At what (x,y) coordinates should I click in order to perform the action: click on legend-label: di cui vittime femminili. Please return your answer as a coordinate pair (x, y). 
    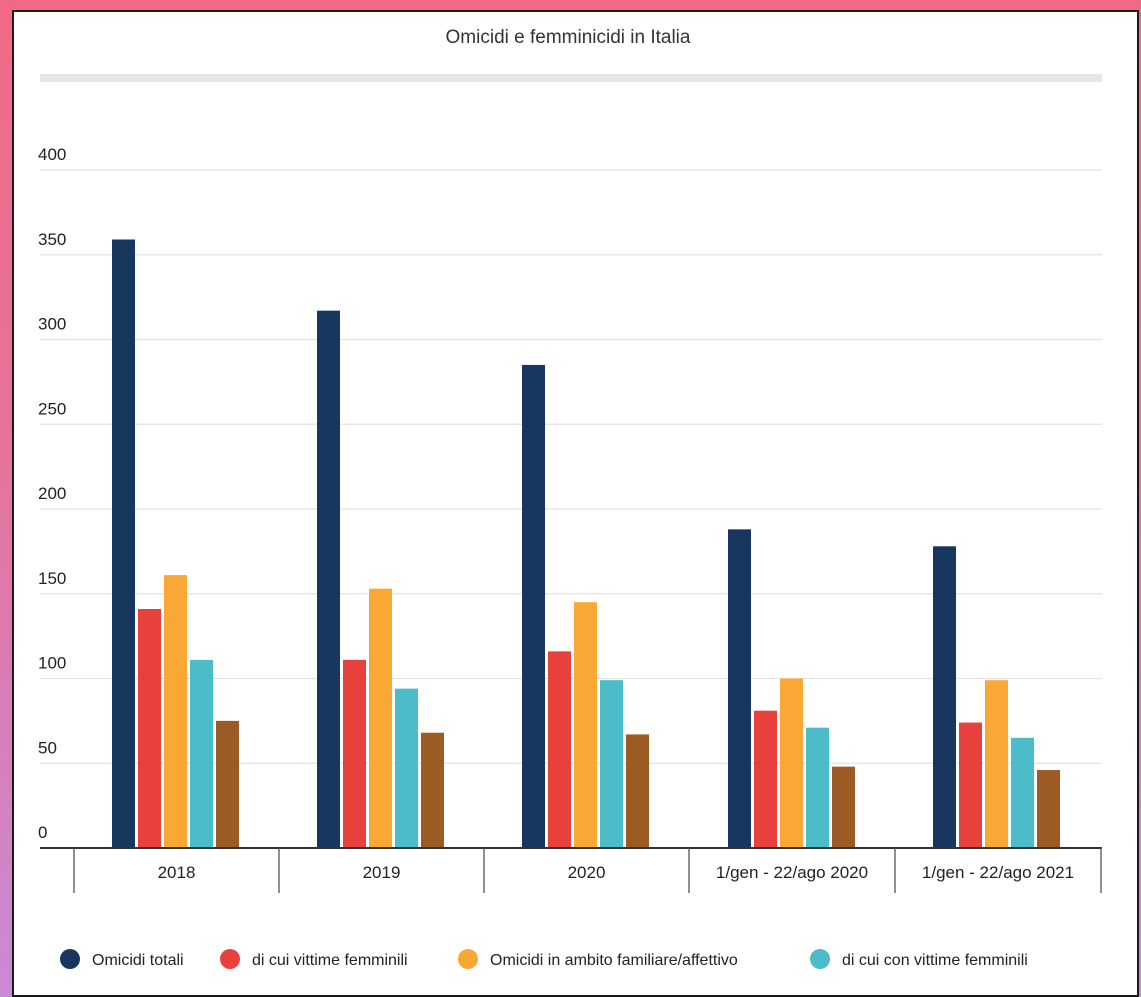
    Looking at the image, I should click on (330, 960).